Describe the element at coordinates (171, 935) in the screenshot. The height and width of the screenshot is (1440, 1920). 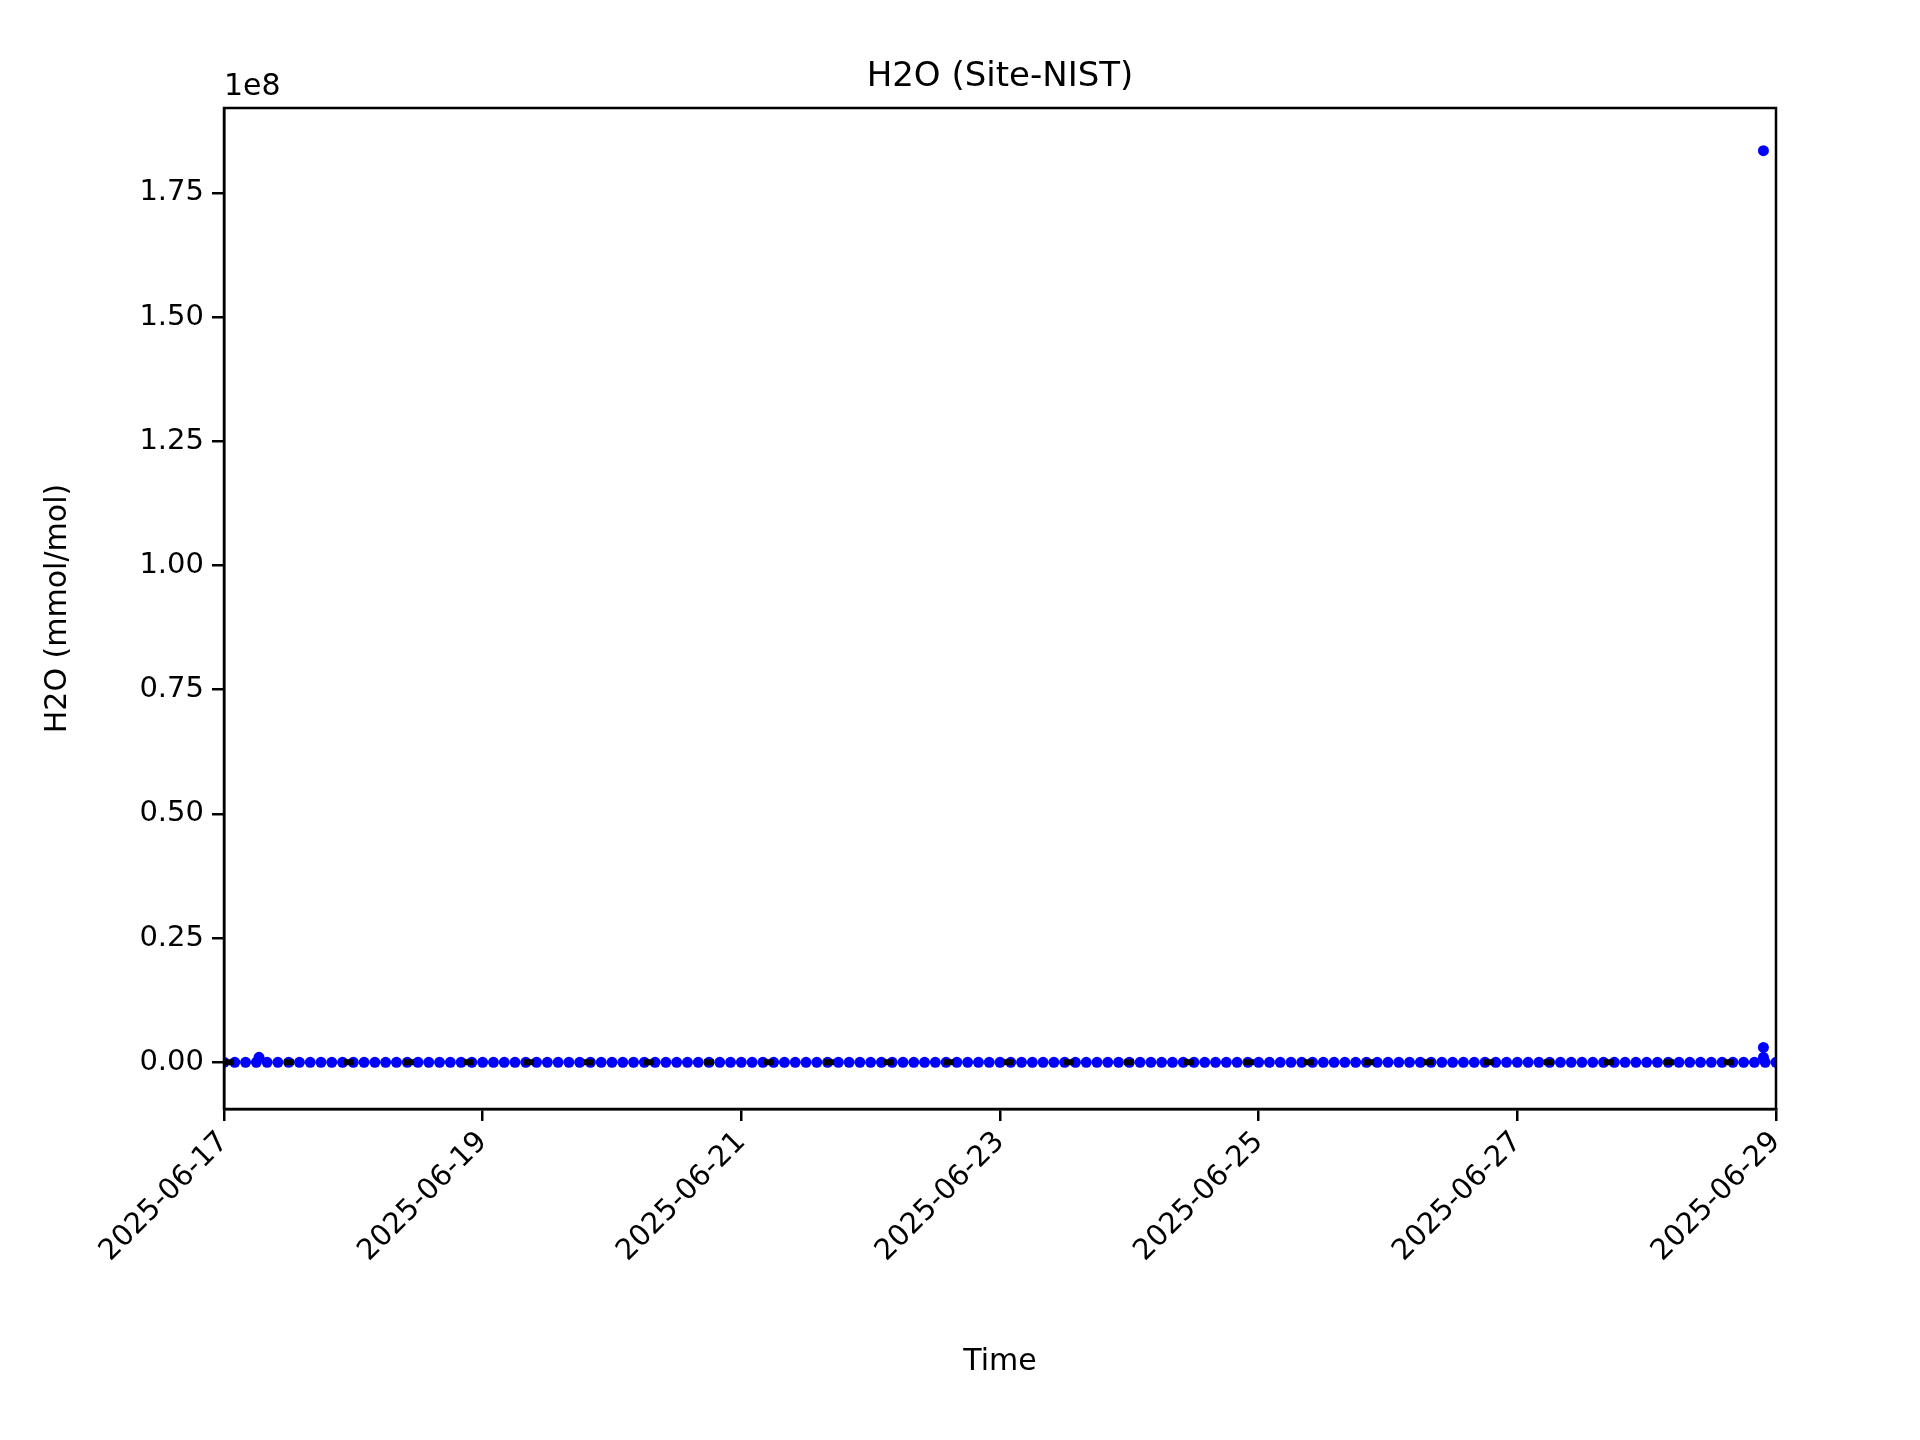
I see `y-tick-label: 0.25` at that location.